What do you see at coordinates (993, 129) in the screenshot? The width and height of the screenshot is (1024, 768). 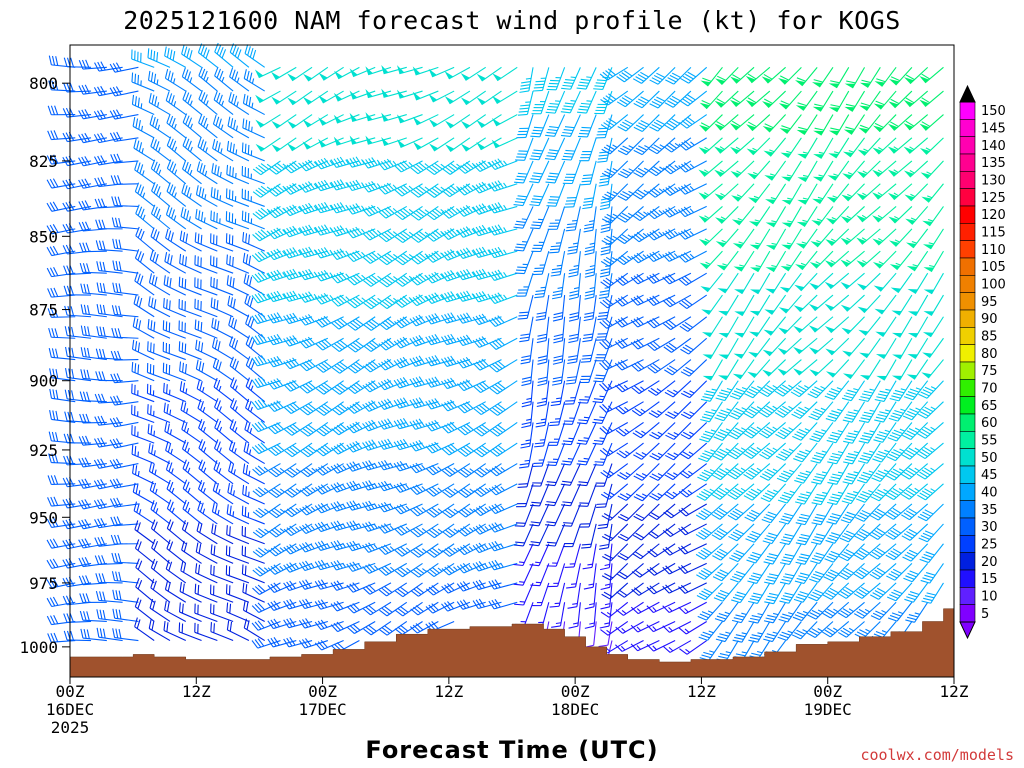 I see `colorbar-label: 145` at bounding box center [993, 129].